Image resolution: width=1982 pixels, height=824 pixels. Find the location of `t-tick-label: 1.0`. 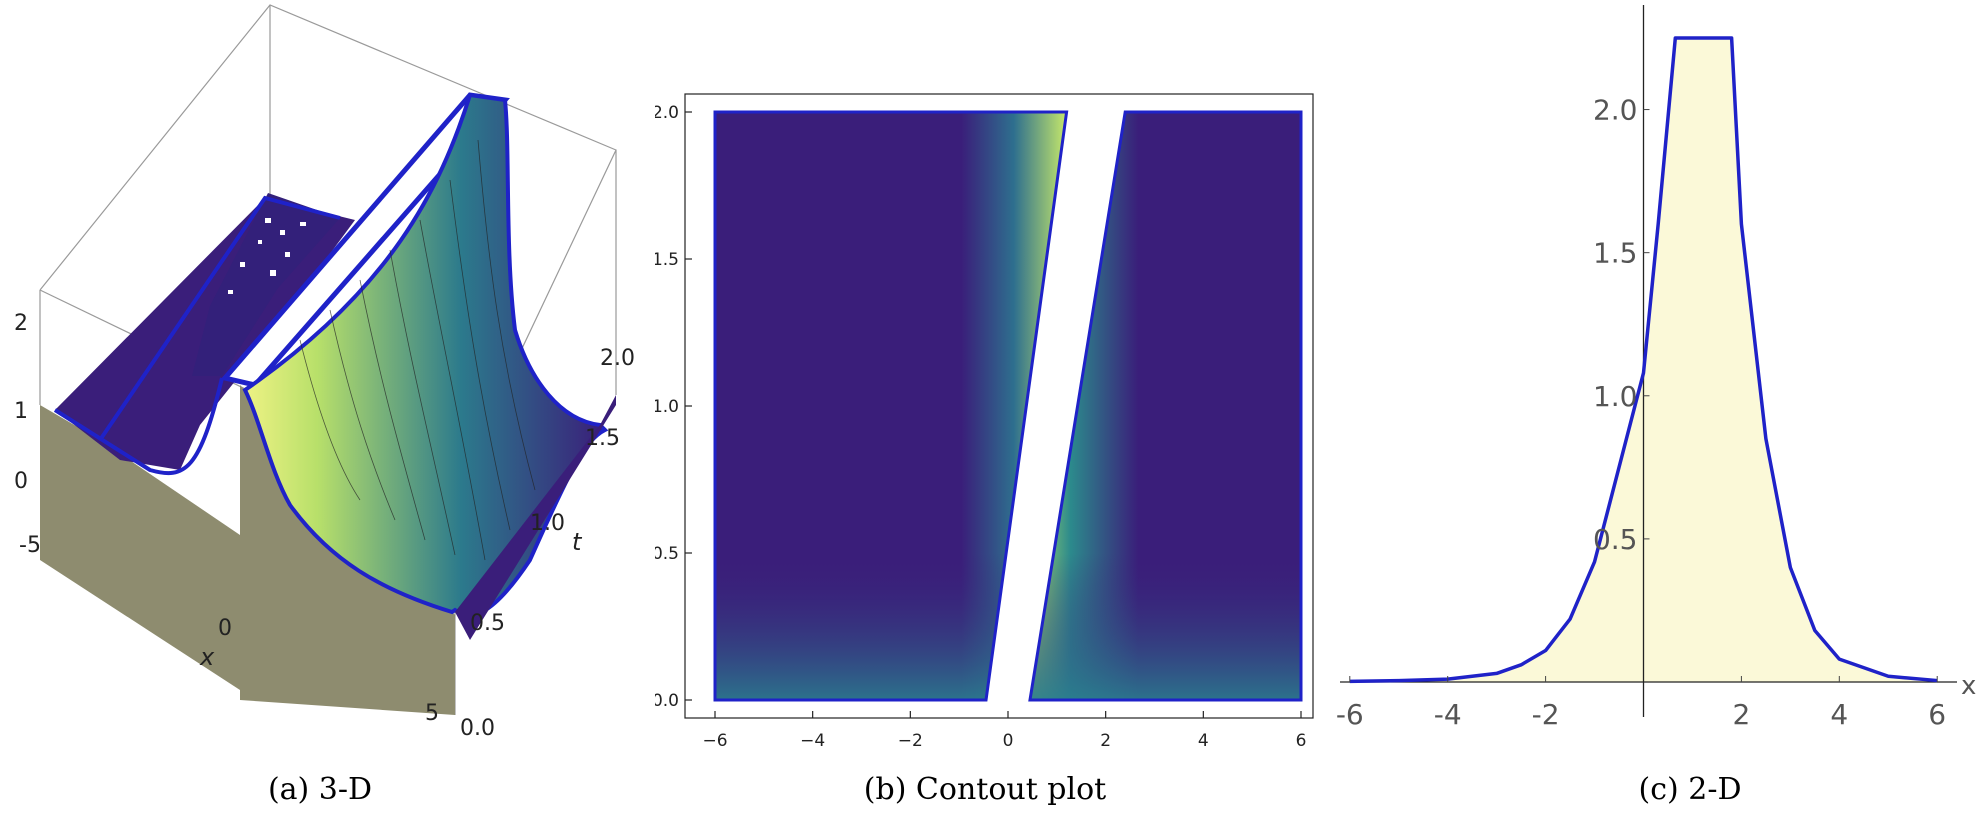

t-tick-label: 1.0 is located at coordinates (547, 523).